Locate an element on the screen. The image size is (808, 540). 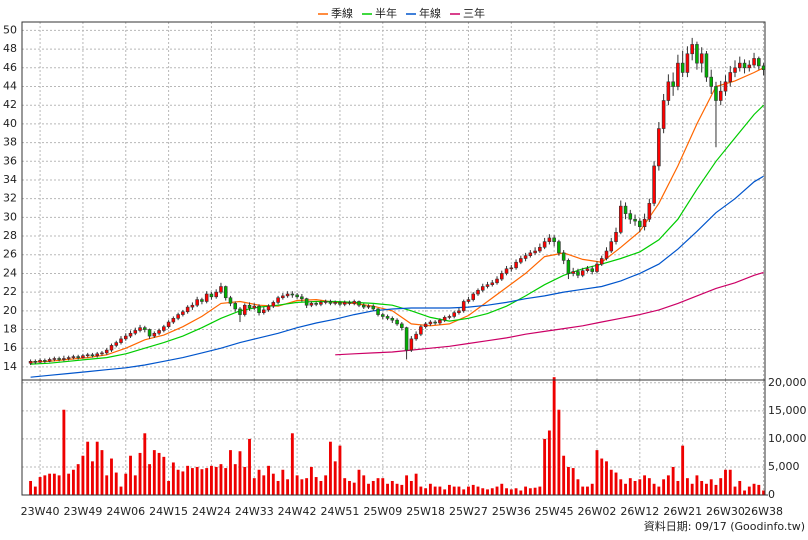
y-tick-label: 22 is located at coordinates (10, 291).